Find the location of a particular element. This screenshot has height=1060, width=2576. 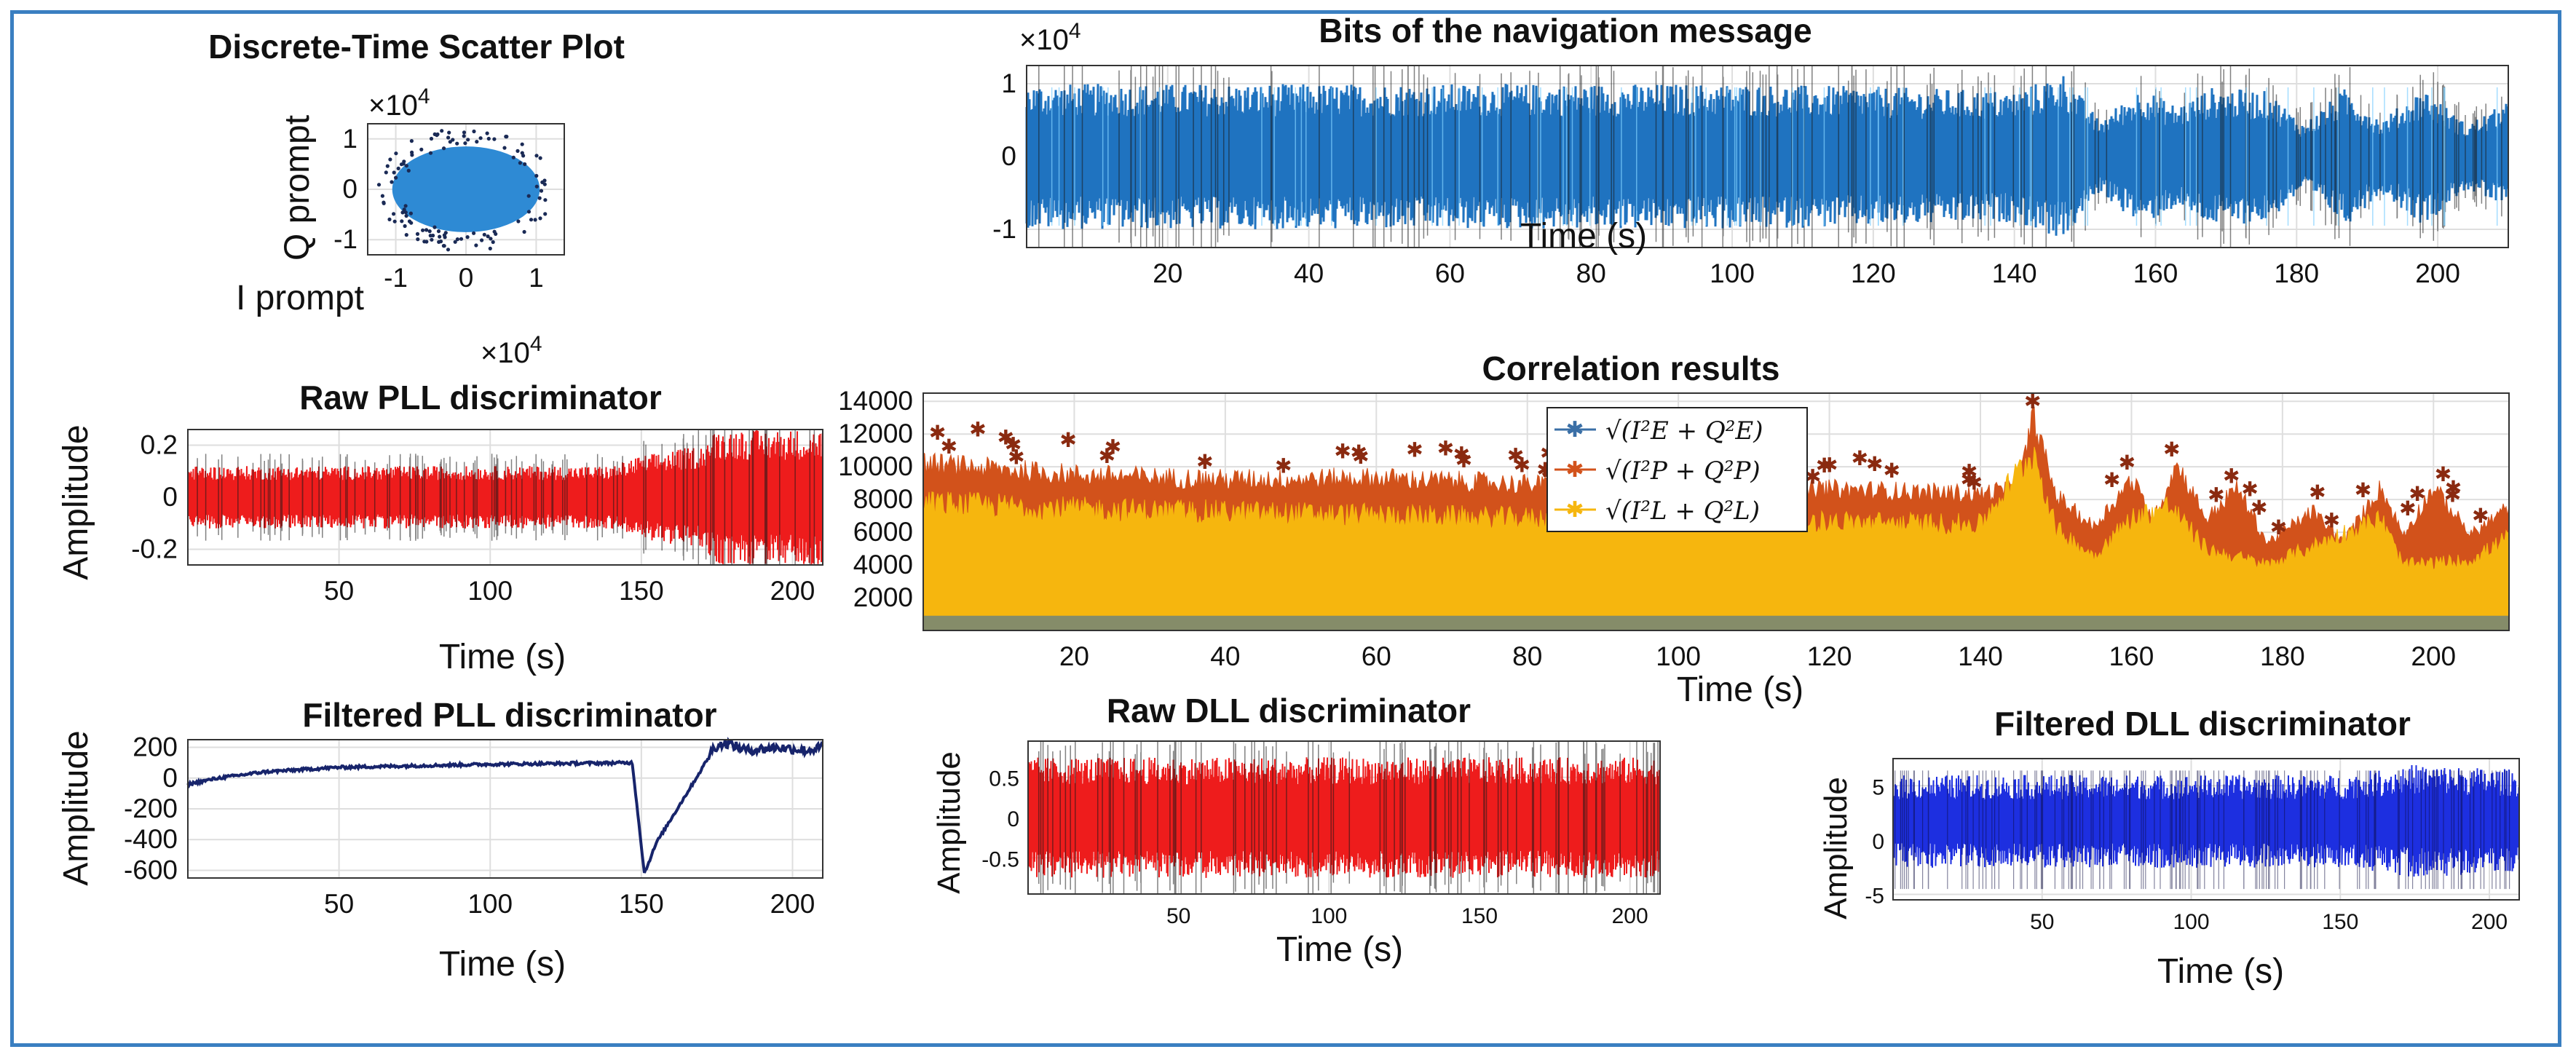

rawdll-ytick-2: -0.5 is located at coordinates (1000, 859).